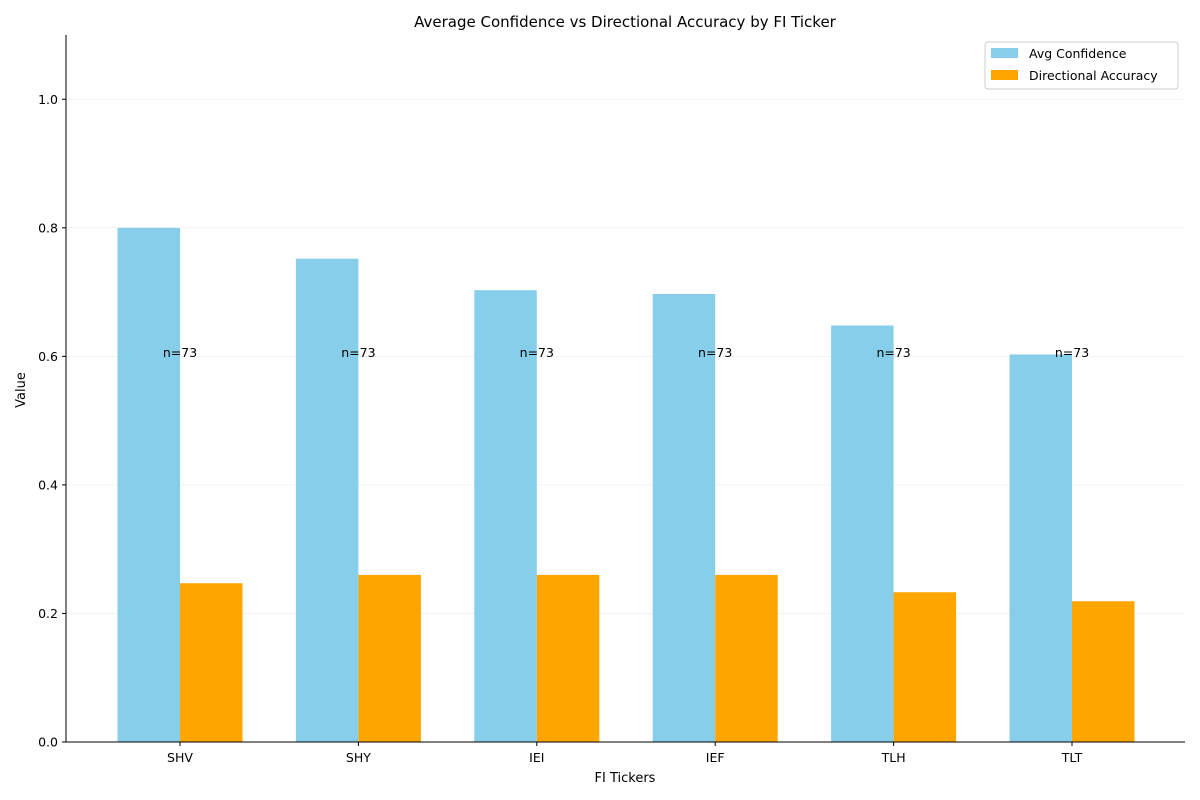 The height and width of the screenshot is (800, 1200). Describe the element at coordinates (625, 778) in the screenshot. I see `x-axis-label: FI Tickers` at that location.